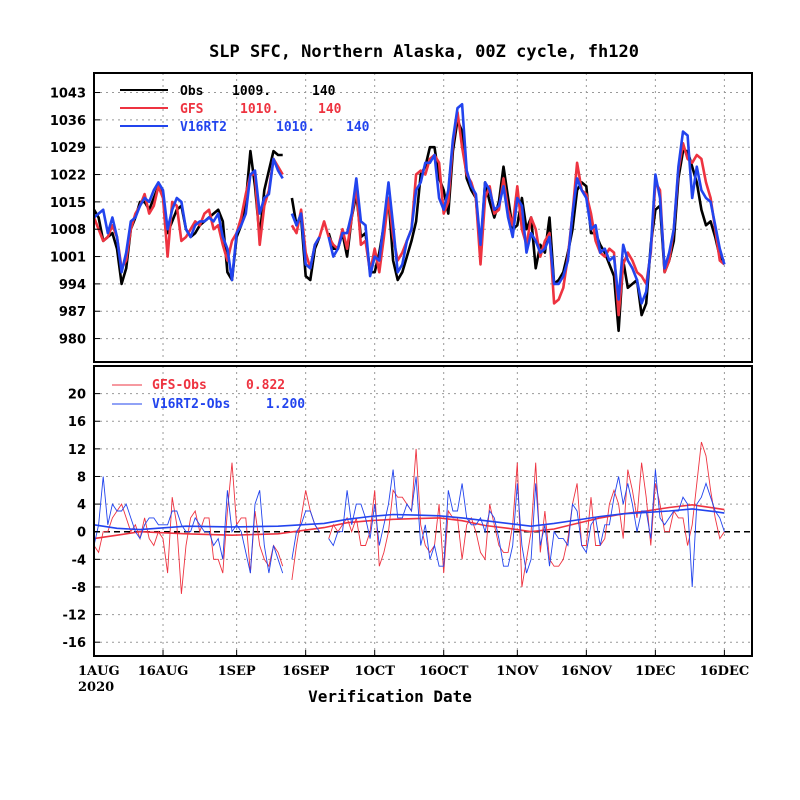 The height and width of the screenshot is (800, 800). Describe the element at coordinates (587, 671) in the screenshot. I see `x-tick-label: 16NOV` at that location.